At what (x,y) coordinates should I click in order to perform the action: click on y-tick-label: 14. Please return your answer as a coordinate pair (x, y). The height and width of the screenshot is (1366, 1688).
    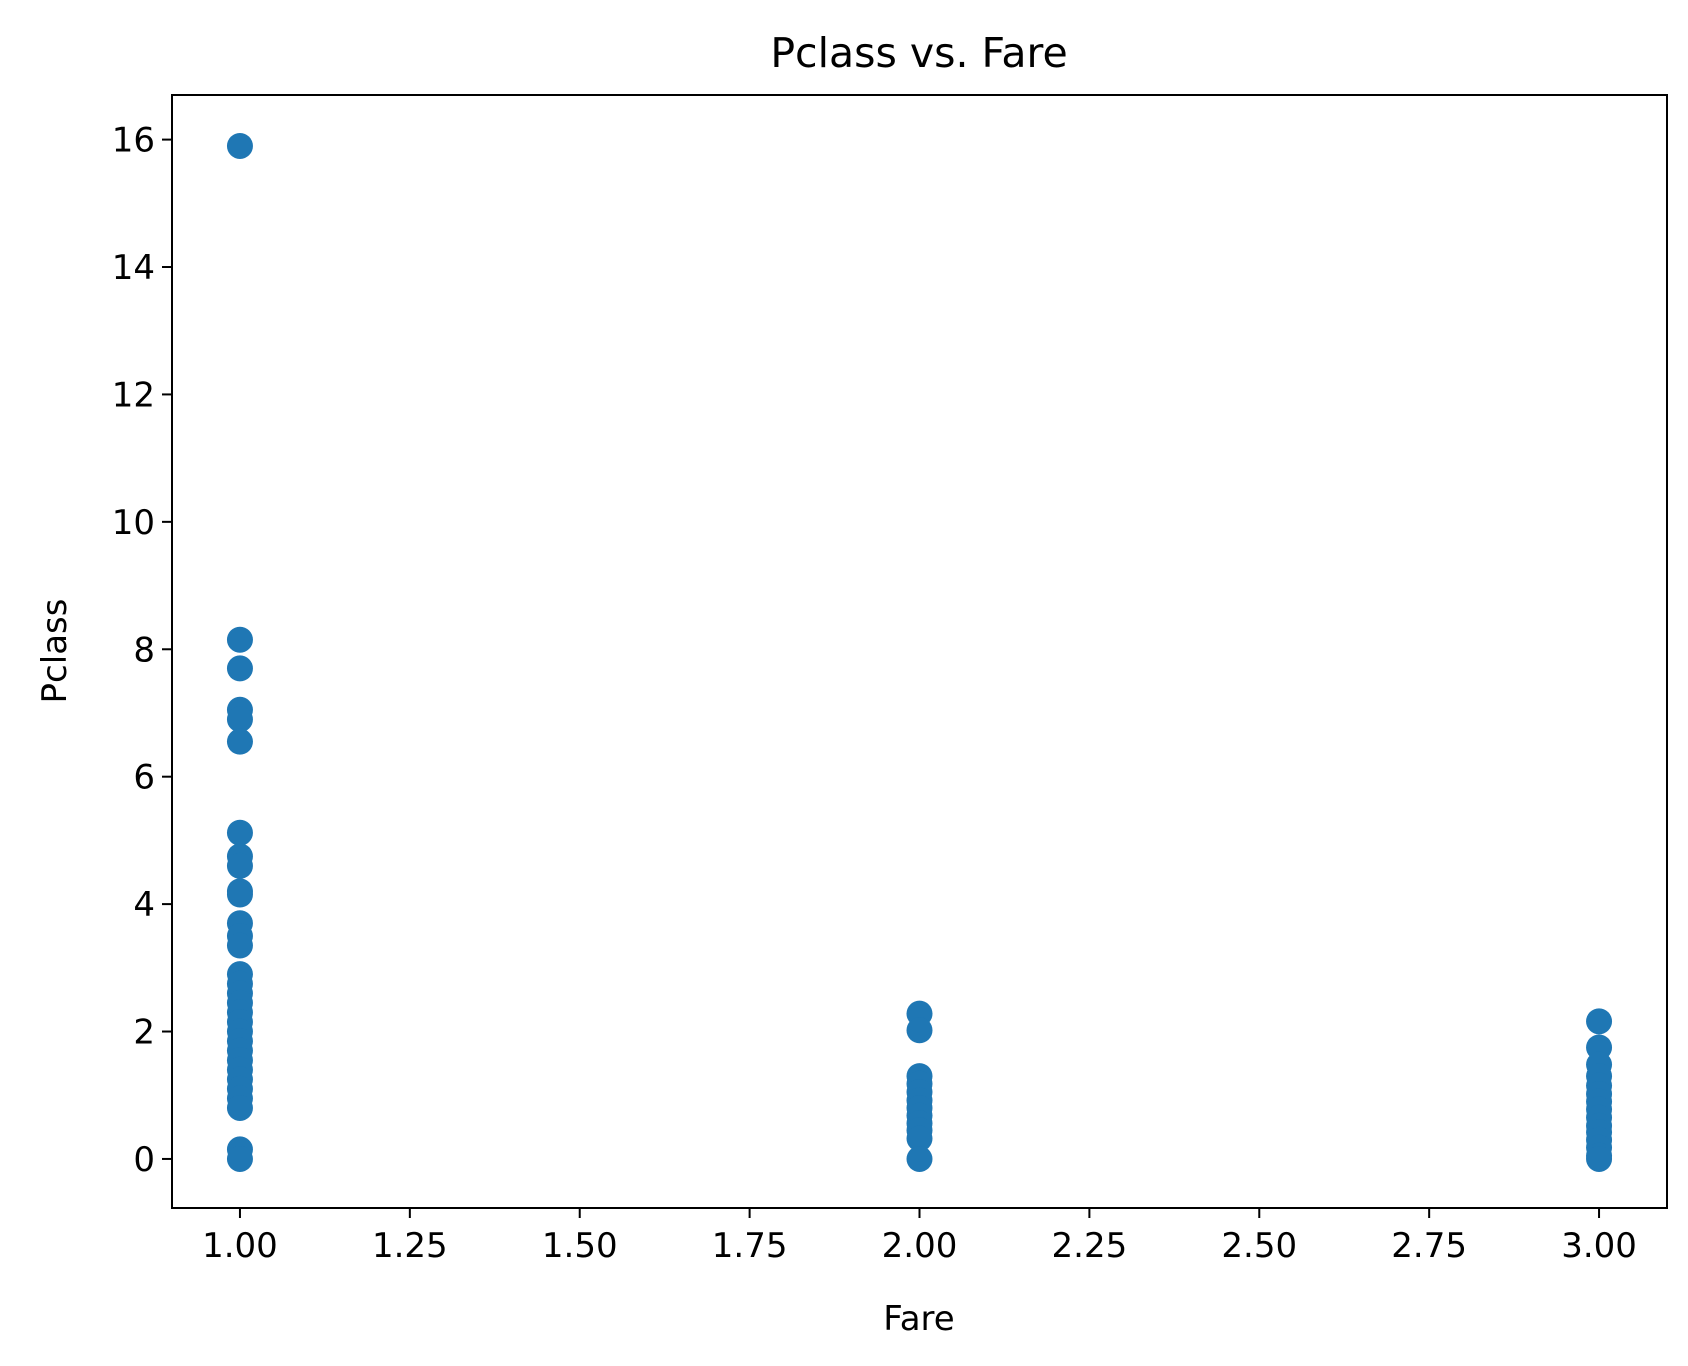
    Looking at the image, I should click on (133, 268).